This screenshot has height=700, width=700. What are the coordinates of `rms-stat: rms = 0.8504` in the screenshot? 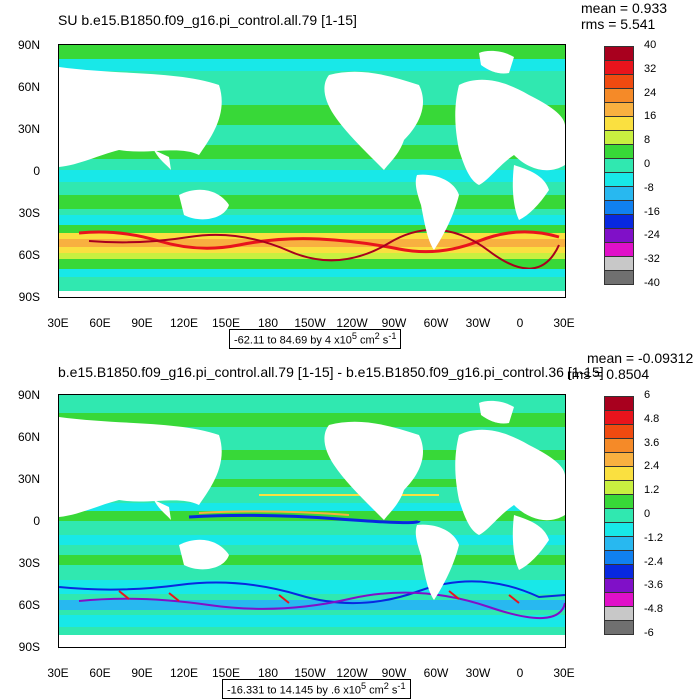 It's located at (608, 374).